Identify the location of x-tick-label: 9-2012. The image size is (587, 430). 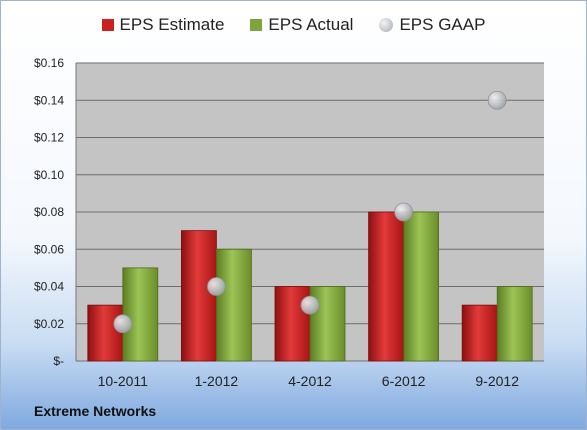
(497, 381).